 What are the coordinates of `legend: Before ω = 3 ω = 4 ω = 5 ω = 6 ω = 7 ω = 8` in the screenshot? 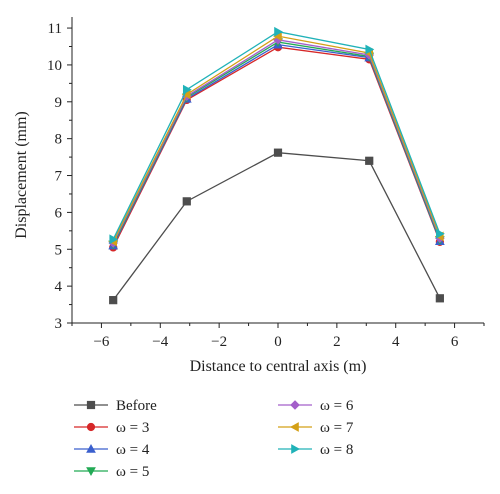 It's located at (214, 439).